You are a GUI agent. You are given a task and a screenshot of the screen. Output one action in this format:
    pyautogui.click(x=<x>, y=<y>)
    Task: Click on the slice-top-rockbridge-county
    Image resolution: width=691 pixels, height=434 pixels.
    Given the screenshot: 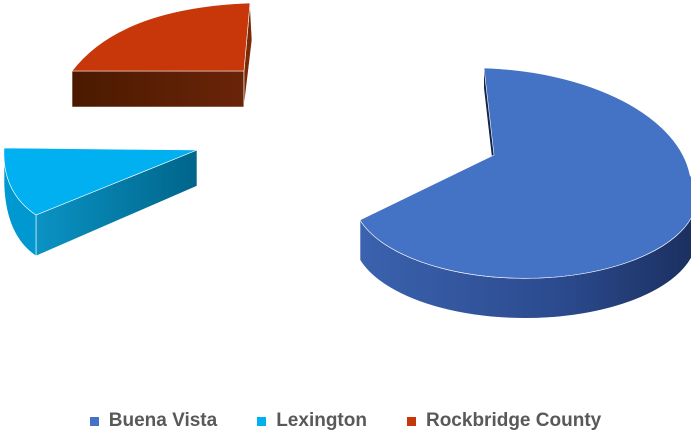 What is the action you would take?
    pyautogui.click(x=161, y=37)
    